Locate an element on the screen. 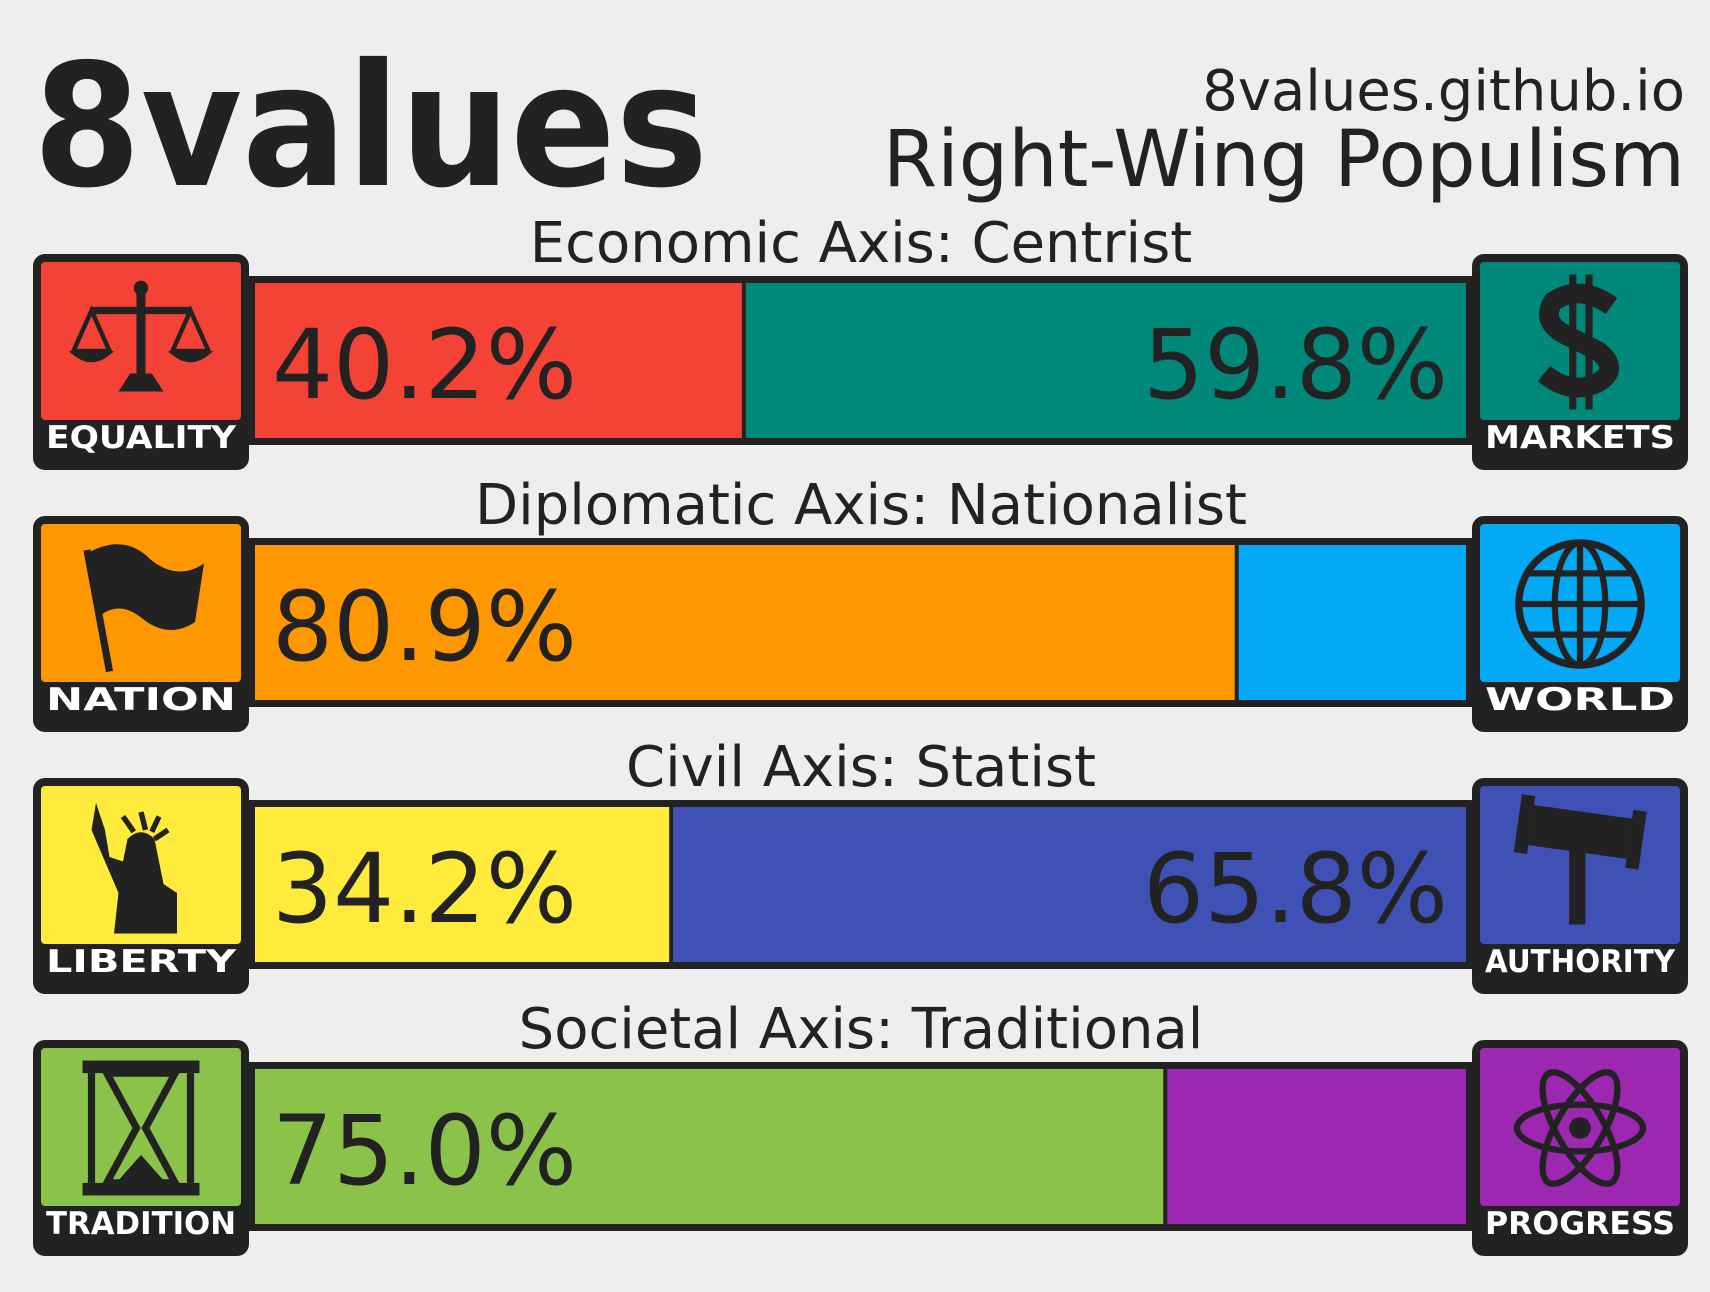 This screenshot has width=1710, height=1292. axis-title: Diplomatic Axis: Nationalist is located at coordinates (861, 505).